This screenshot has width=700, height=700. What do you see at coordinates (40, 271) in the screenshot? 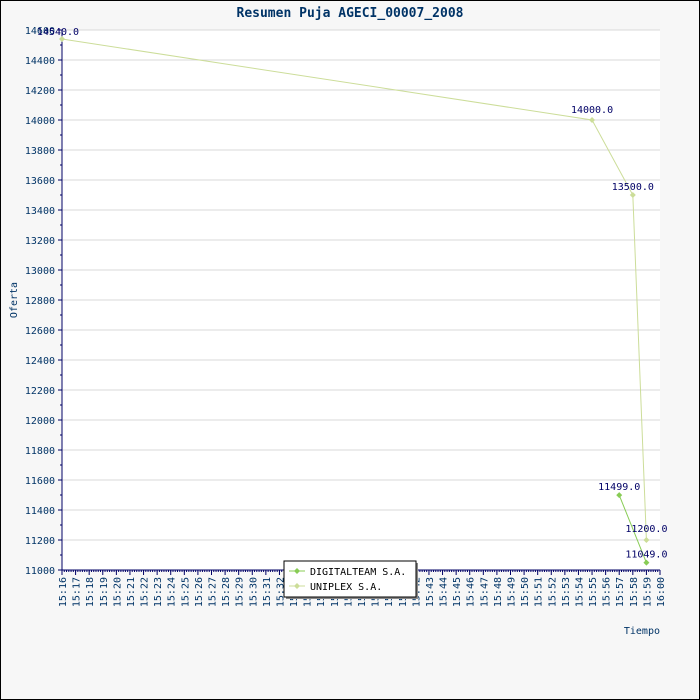
I see `y-tick-label: 13000` at bounding box center [40, 271].